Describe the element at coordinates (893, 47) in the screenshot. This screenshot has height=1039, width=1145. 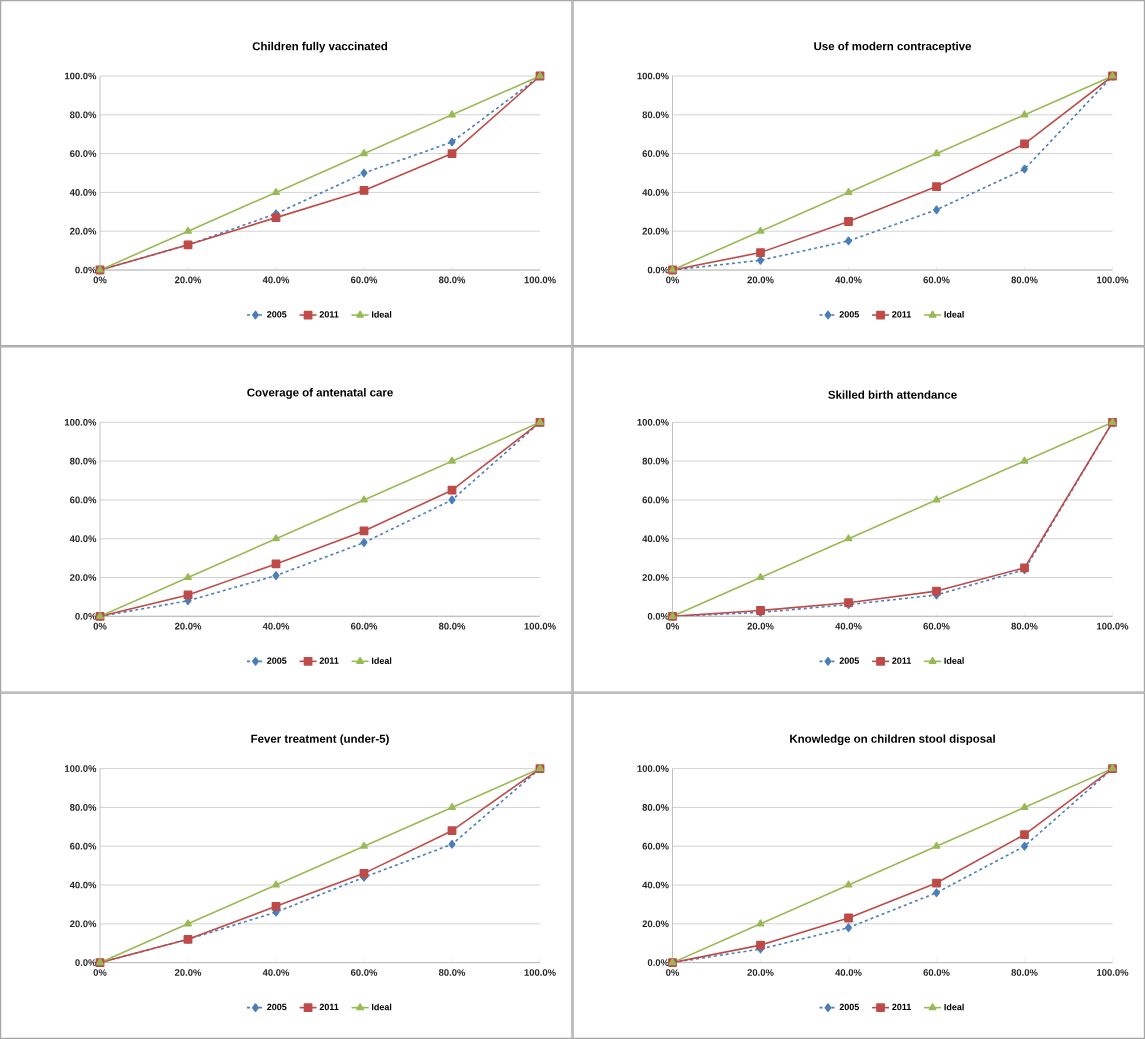
I see `chart-title: Use of modern contraceptive` at that location.